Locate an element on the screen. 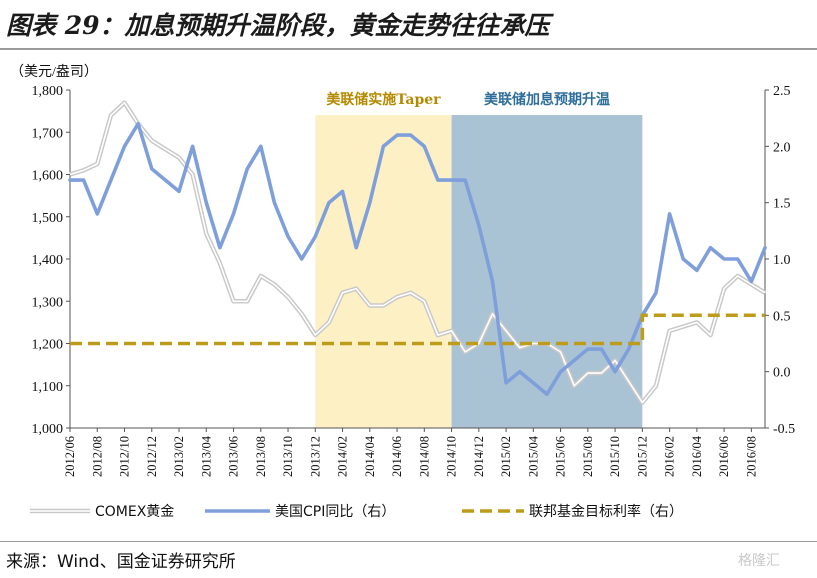  right-tick-label: 0.5 is located at coordinates (782, 316).